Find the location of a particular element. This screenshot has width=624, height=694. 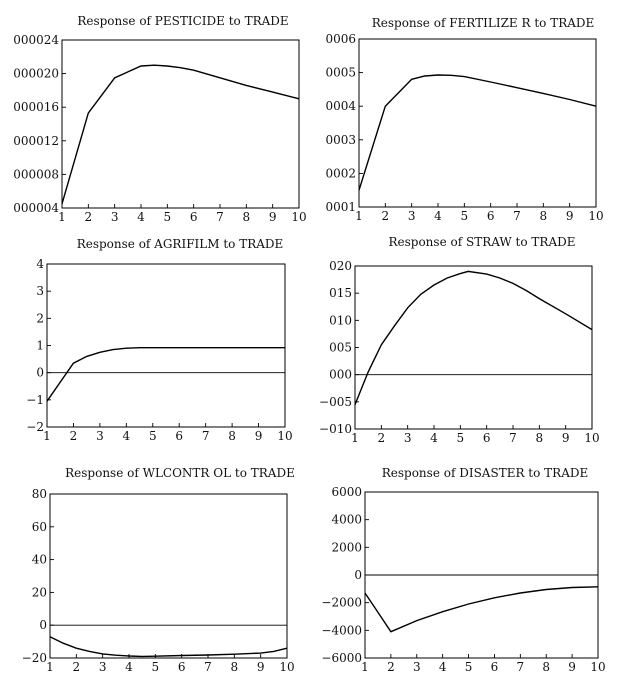

y-tick-label: 010 is located at coordinates (340, 320).